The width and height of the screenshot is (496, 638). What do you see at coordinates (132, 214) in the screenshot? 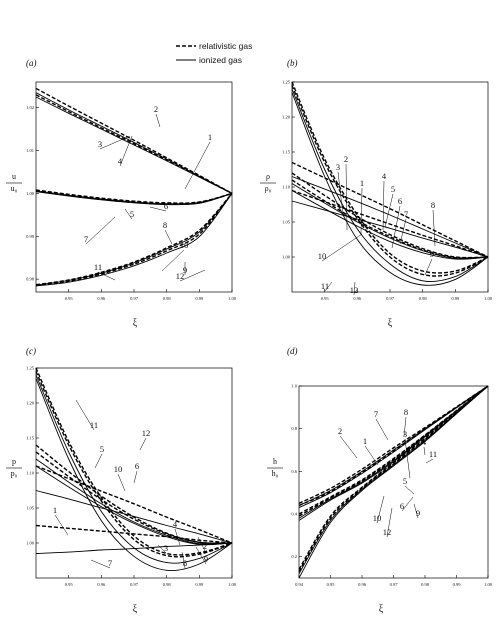
I see `panel-a-curve-label-5: 5` at bounding box center [132, 214].